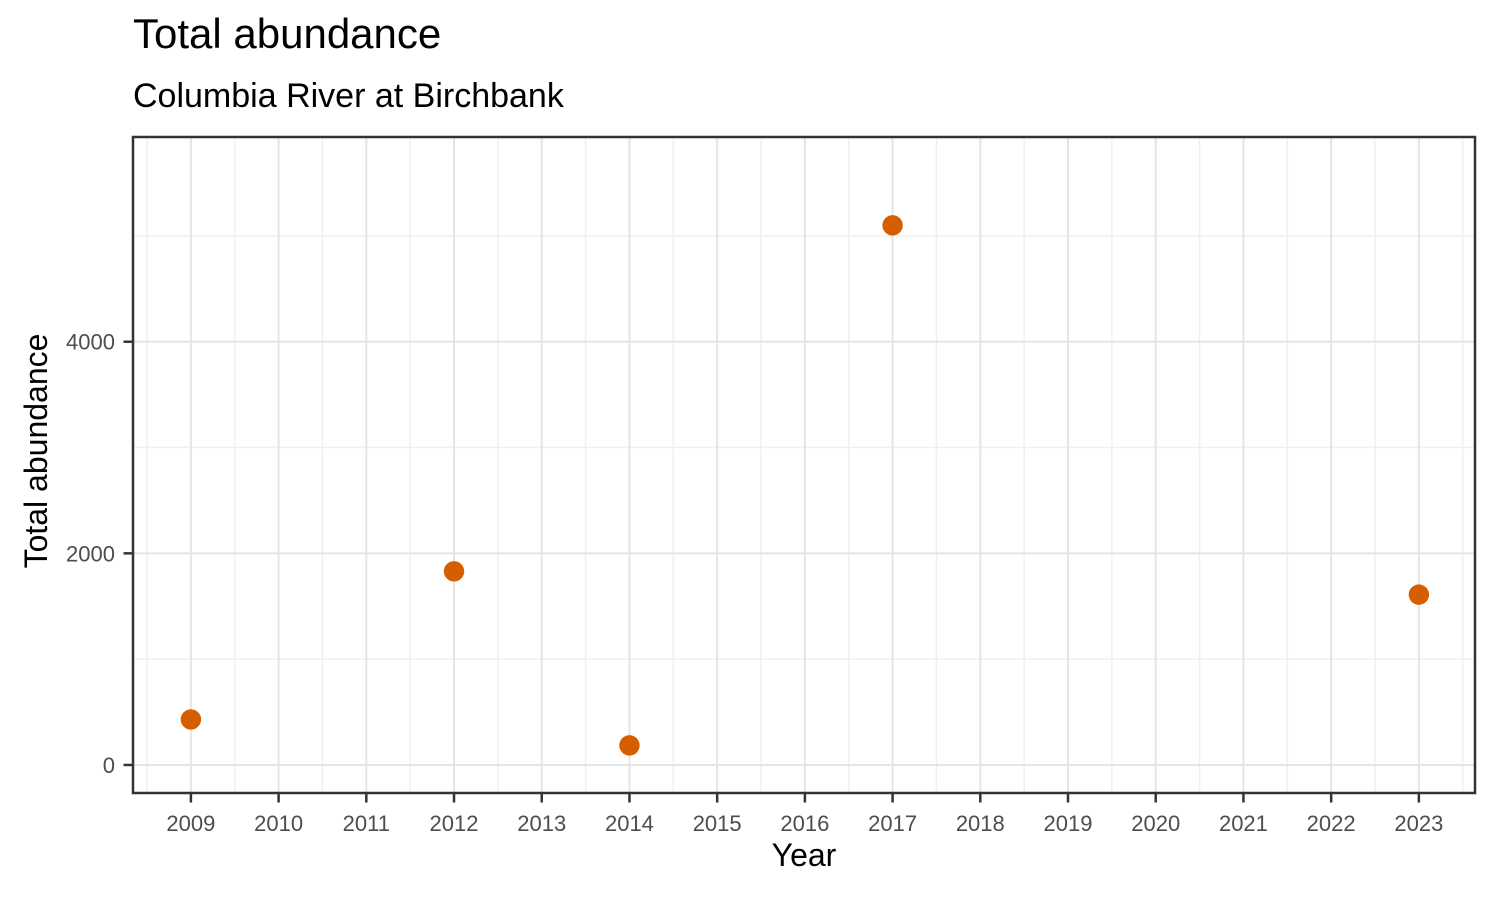 This screenshot has height=900, width=1500. What do you see at coordinates (90, 342) in the screenshot?
I see `y-tick-label: 4000` at bounding box center [90, 342].